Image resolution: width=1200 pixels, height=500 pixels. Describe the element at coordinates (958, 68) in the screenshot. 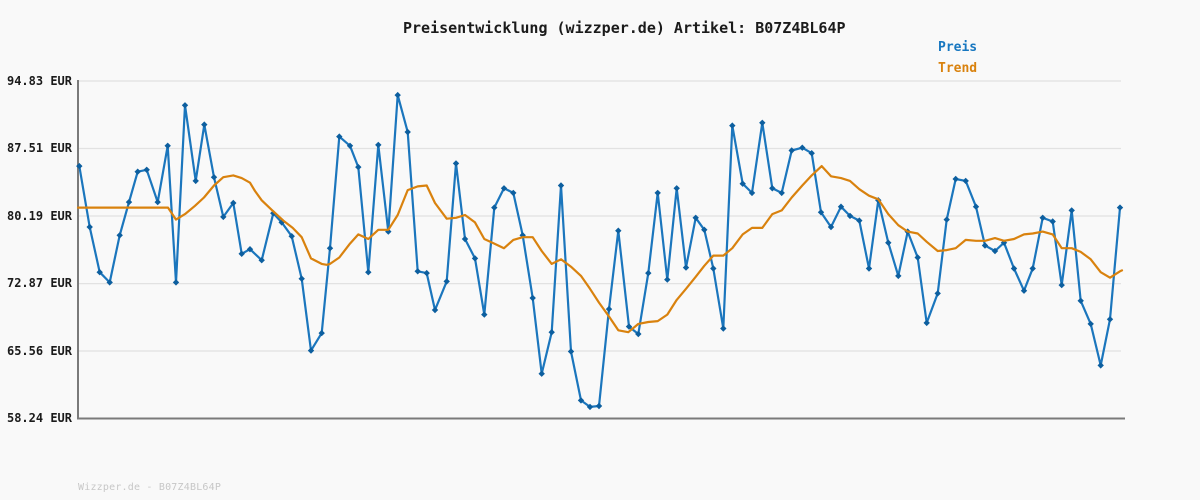

I see `legend-item-trend: Trend` at that location.